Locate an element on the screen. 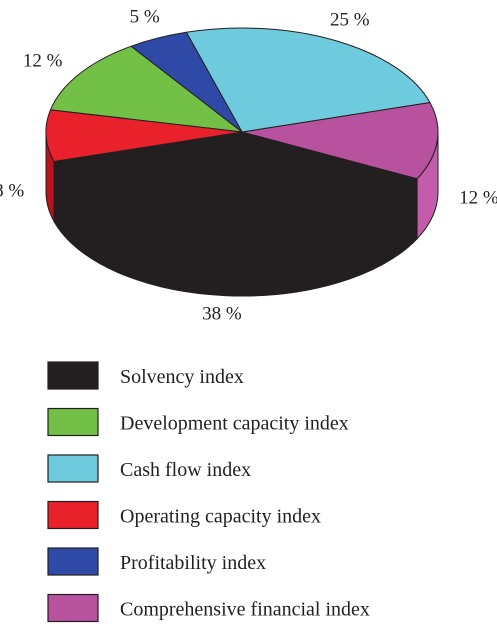  pie-slice-operating-capacity-index is located at coordinates (144, 136).